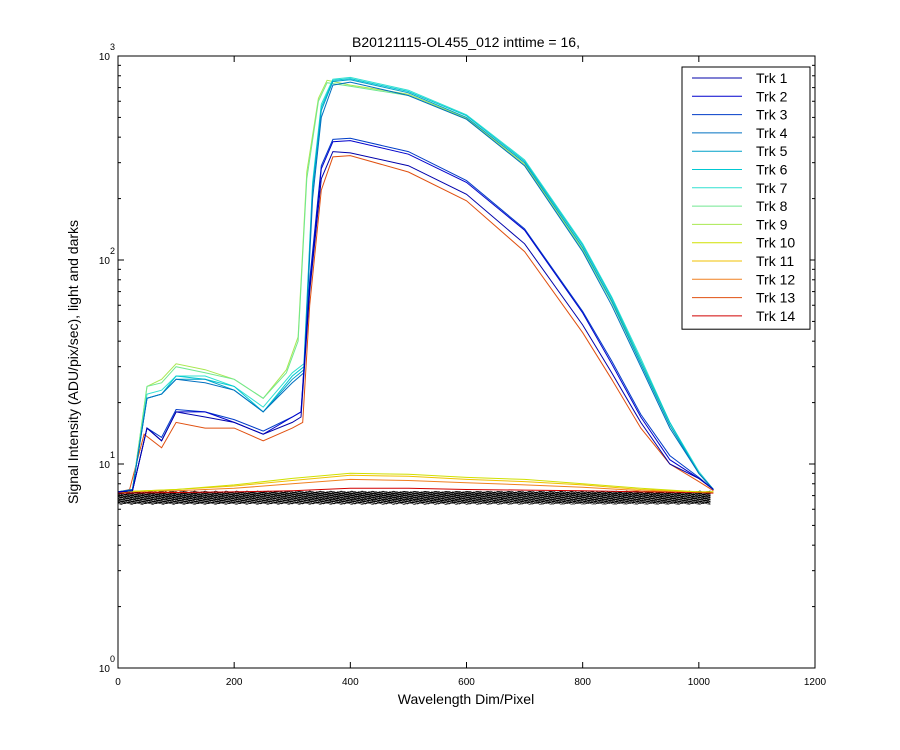 This screenshot has height=750, width=900. Describe the element at coordinates (772, 115) in the screenshot. I see `legend-label: Trk 3` at that location.